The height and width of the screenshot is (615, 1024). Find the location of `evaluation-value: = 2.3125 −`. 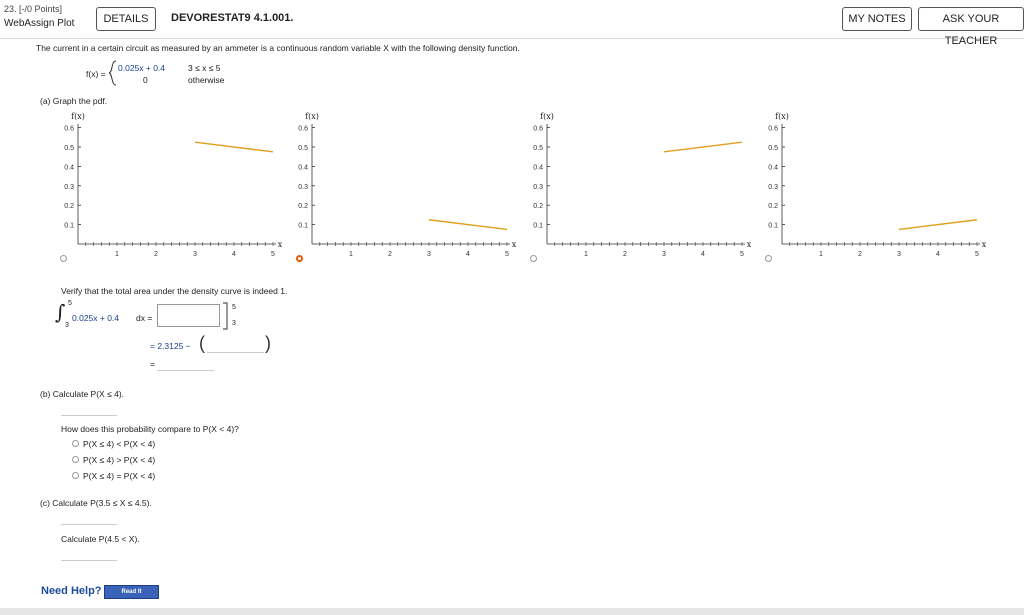

evaluation-value: = 2.3125 − is located at coordinates (170, 346).